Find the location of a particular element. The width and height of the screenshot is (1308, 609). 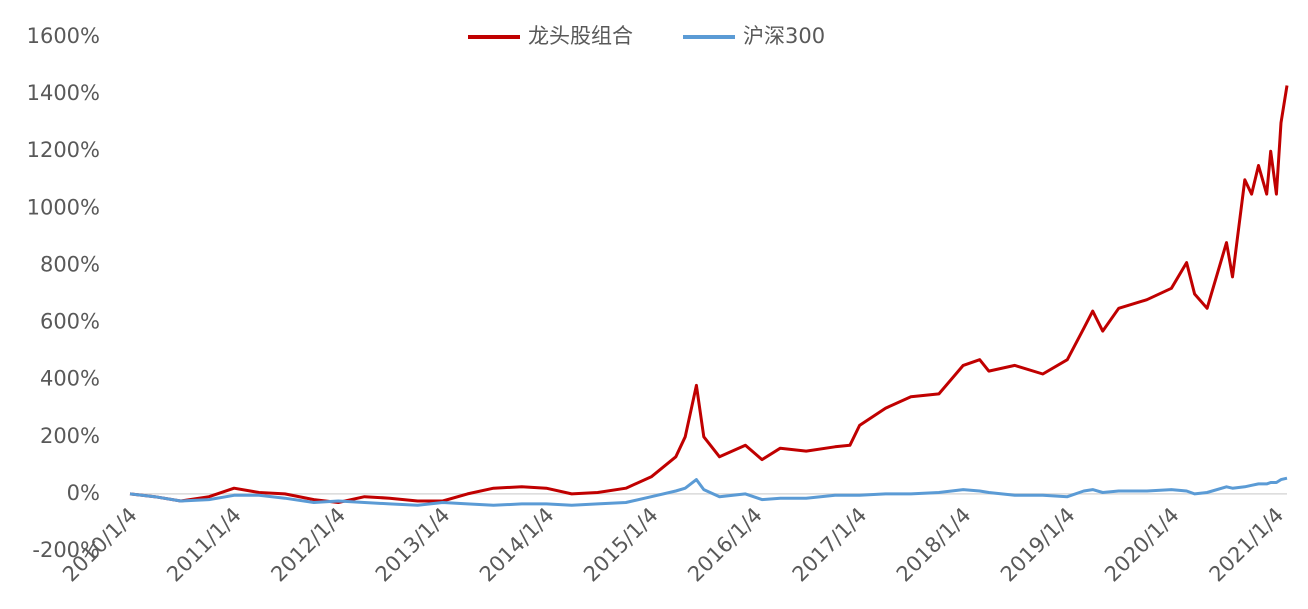

series-line is located at coordinates (708, 491).